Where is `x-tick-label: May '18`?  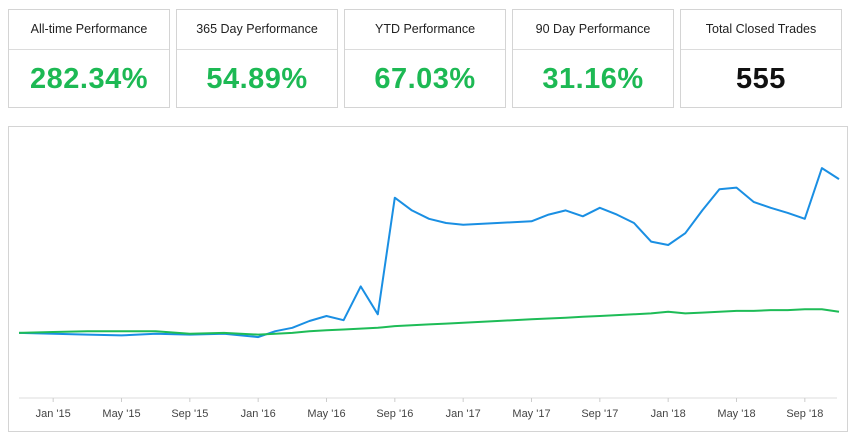
x-tick-label: May '18 is located at coordinates (736, 414).